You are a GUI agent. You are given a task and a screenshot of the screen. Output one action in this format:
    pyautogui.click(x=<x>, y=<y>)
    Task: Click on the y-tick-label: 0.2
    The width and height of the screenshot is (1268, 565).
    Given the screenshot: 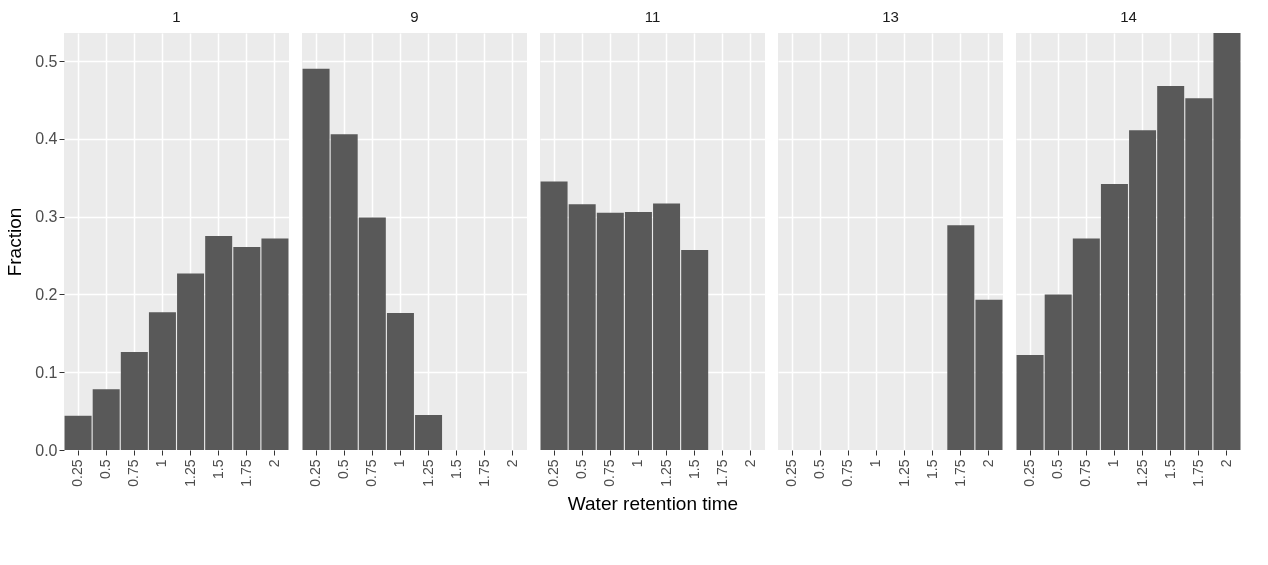 What is the action you would take?
    pyautogui.click(x=46, y=294)
    